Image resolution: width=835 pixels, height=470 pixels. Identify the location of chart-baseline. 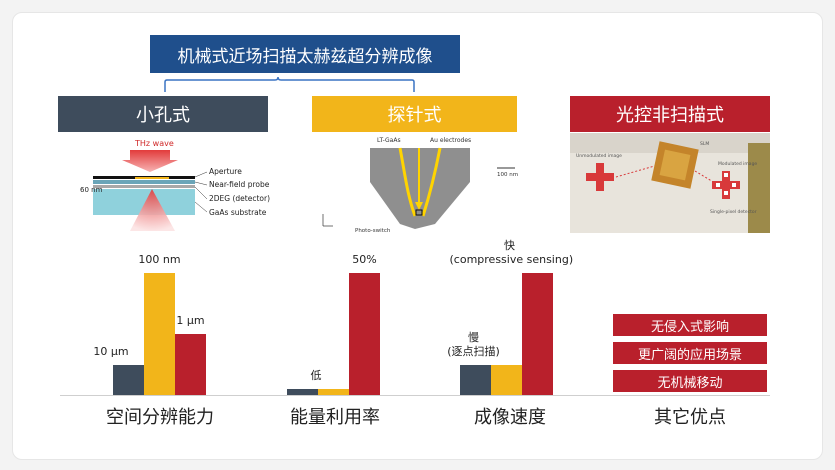
(415, 395).